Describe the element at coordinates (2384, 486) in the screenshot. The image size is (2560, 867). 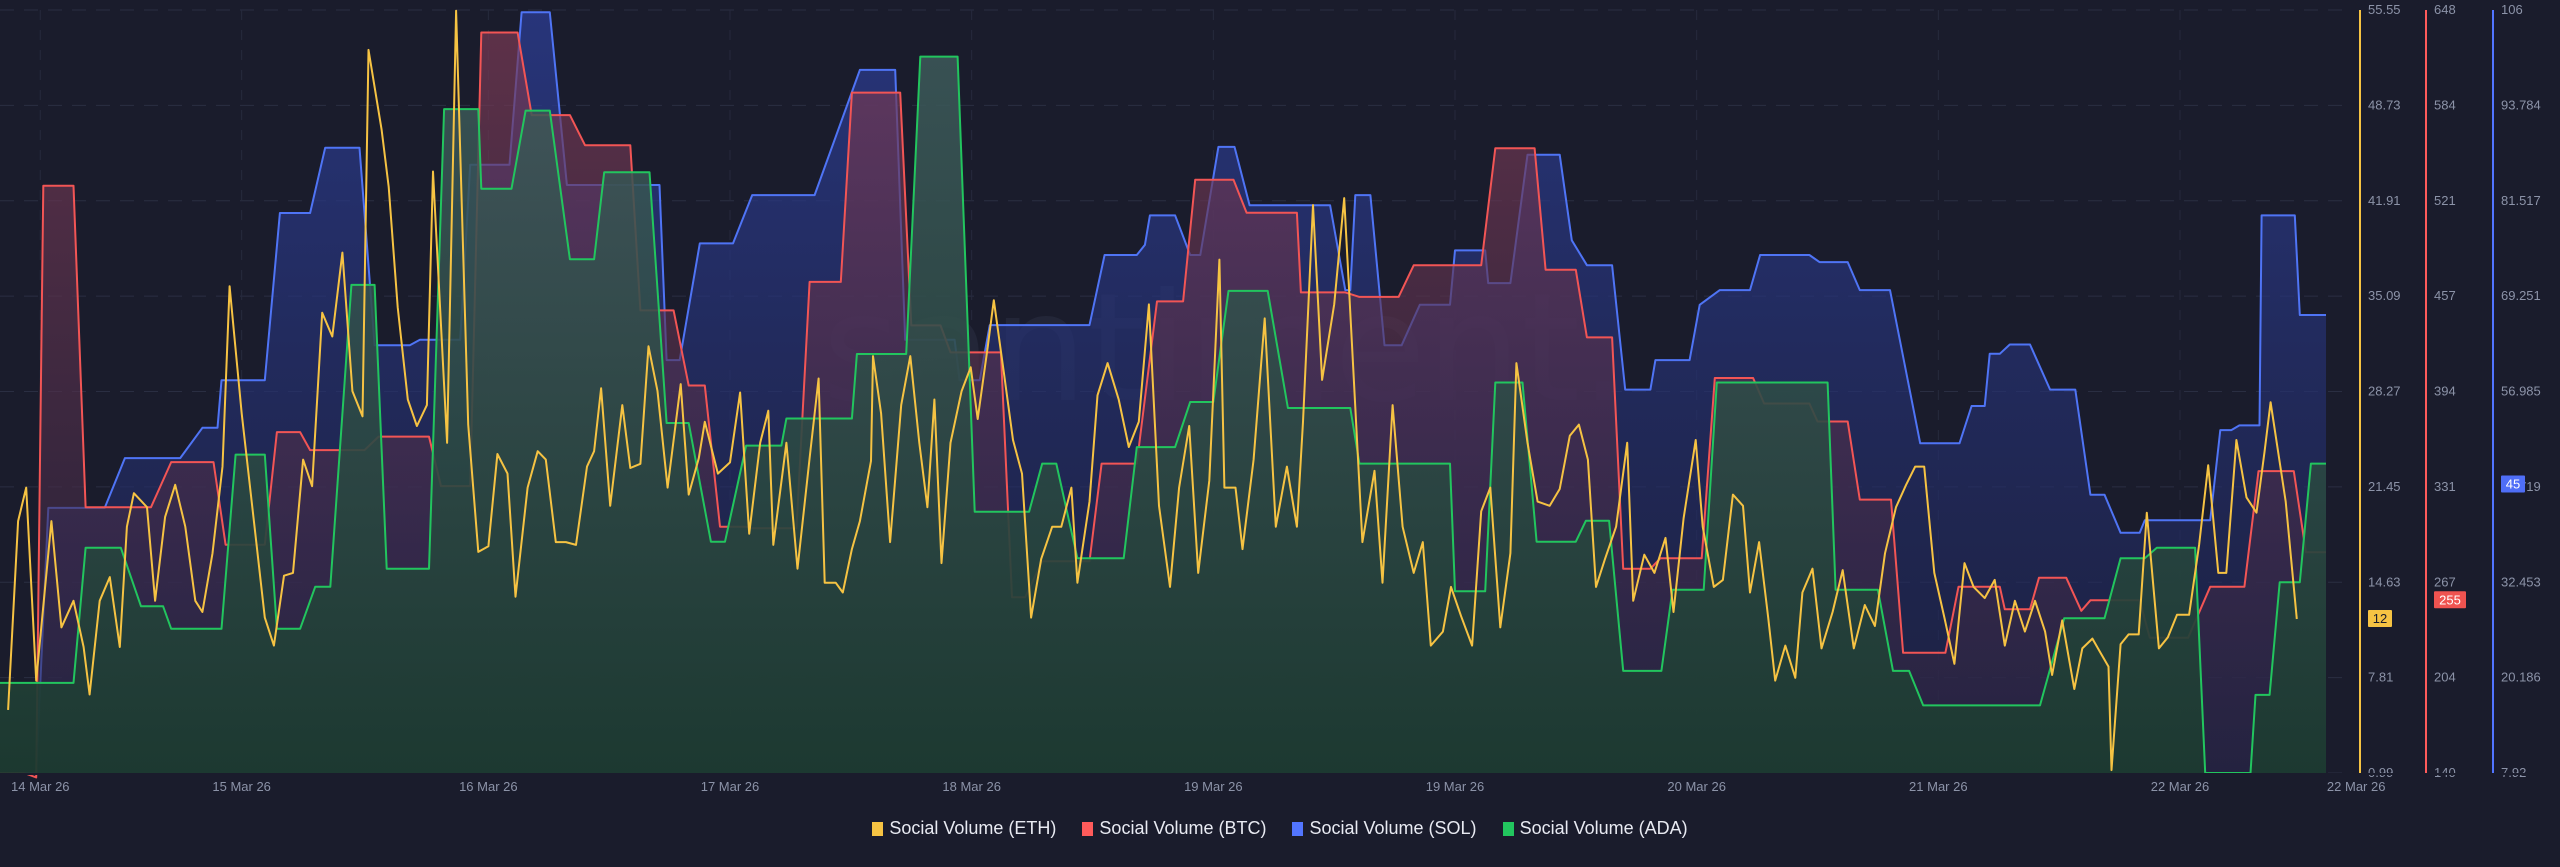
I see `y-tick-label: 21.45` at that location.